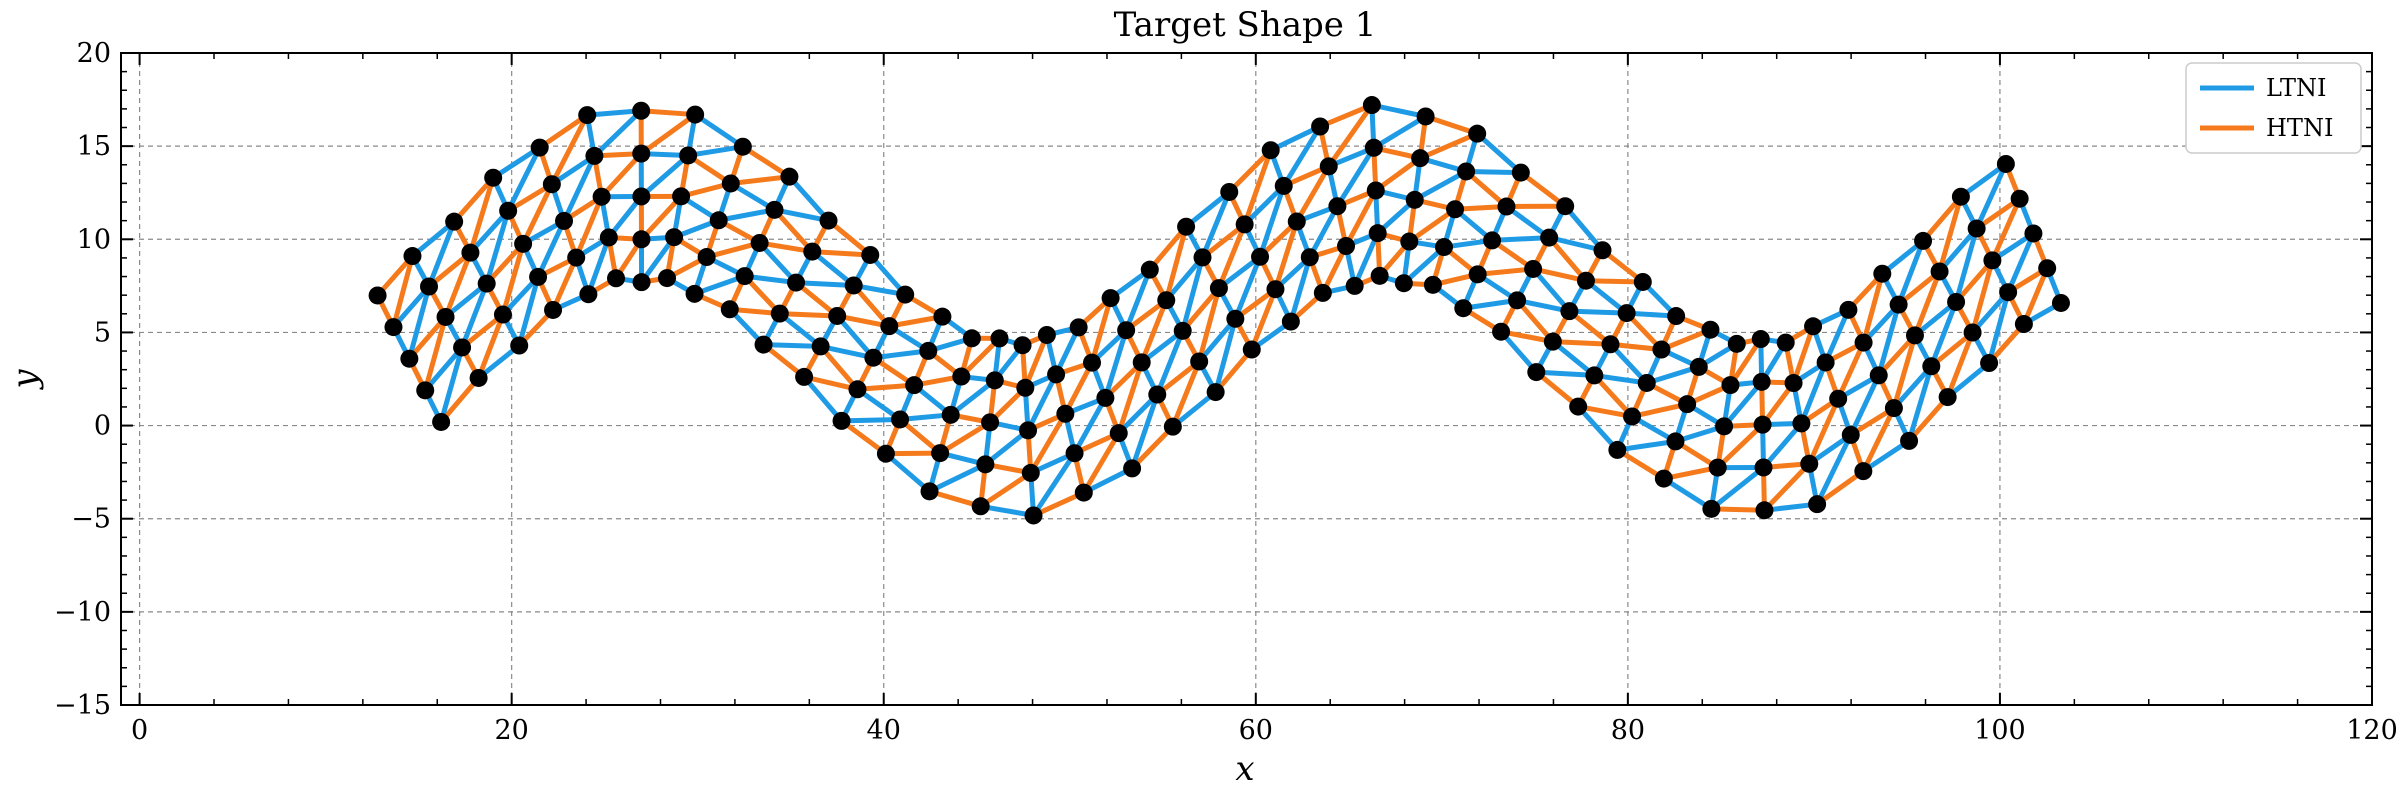  I want to click on x-tick-label: 0, so click(139, 730).